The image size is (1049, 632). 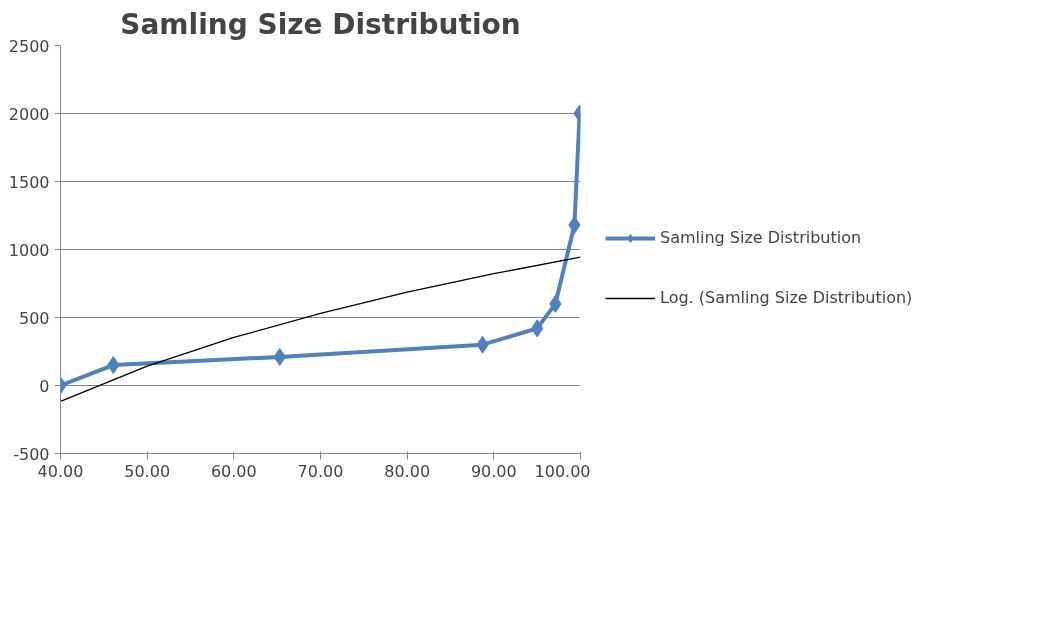 I want to click on y-tick-label: 1500, so click(x=29, y=182).